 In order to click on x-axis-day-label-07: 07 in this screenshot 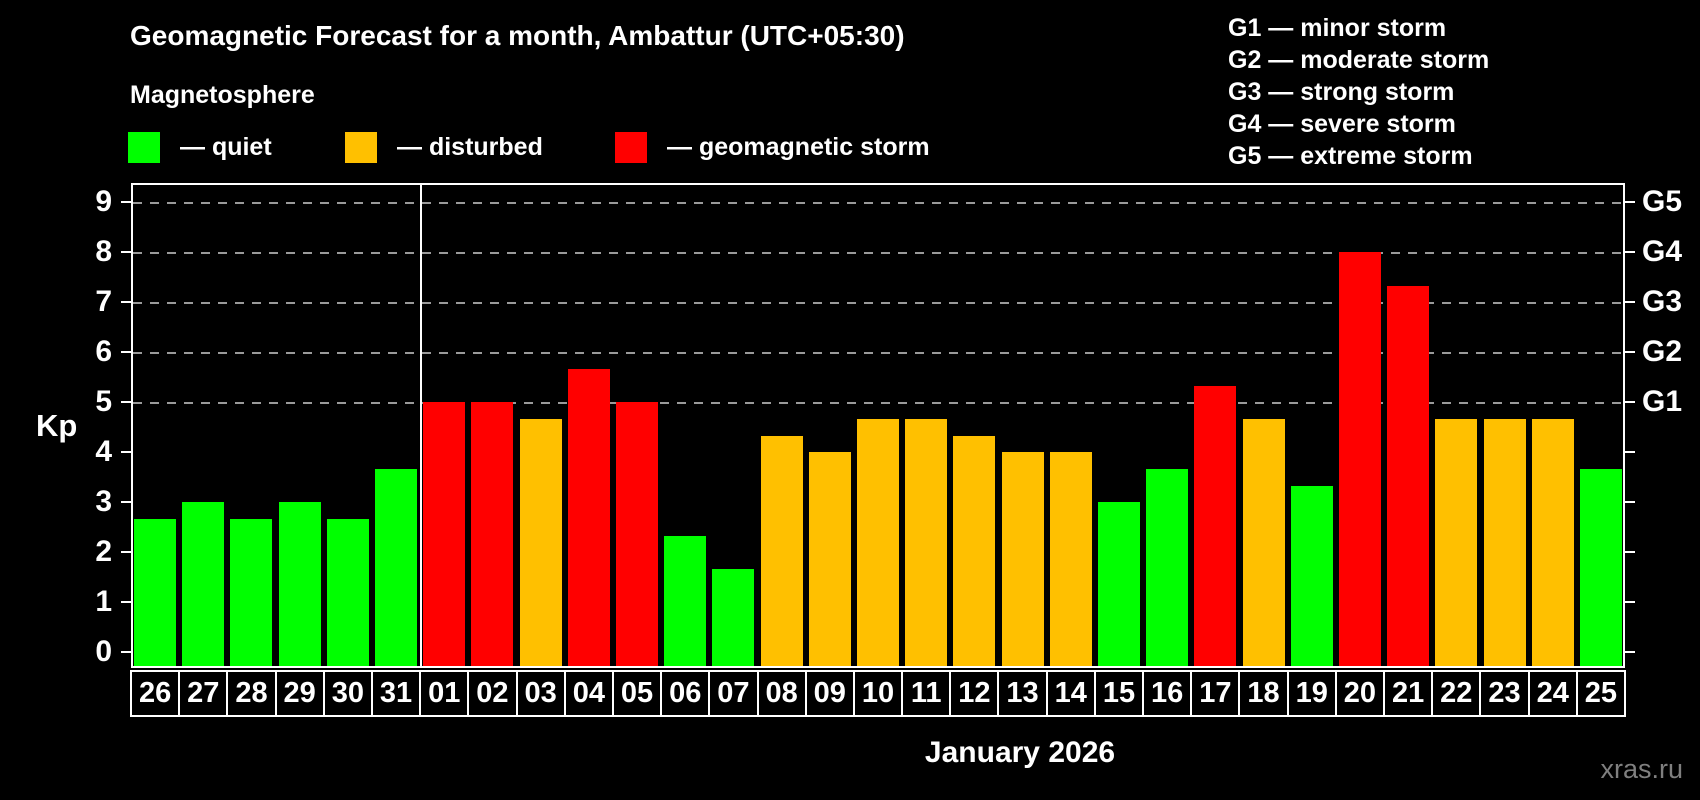, I will do `click(733, 693)`.